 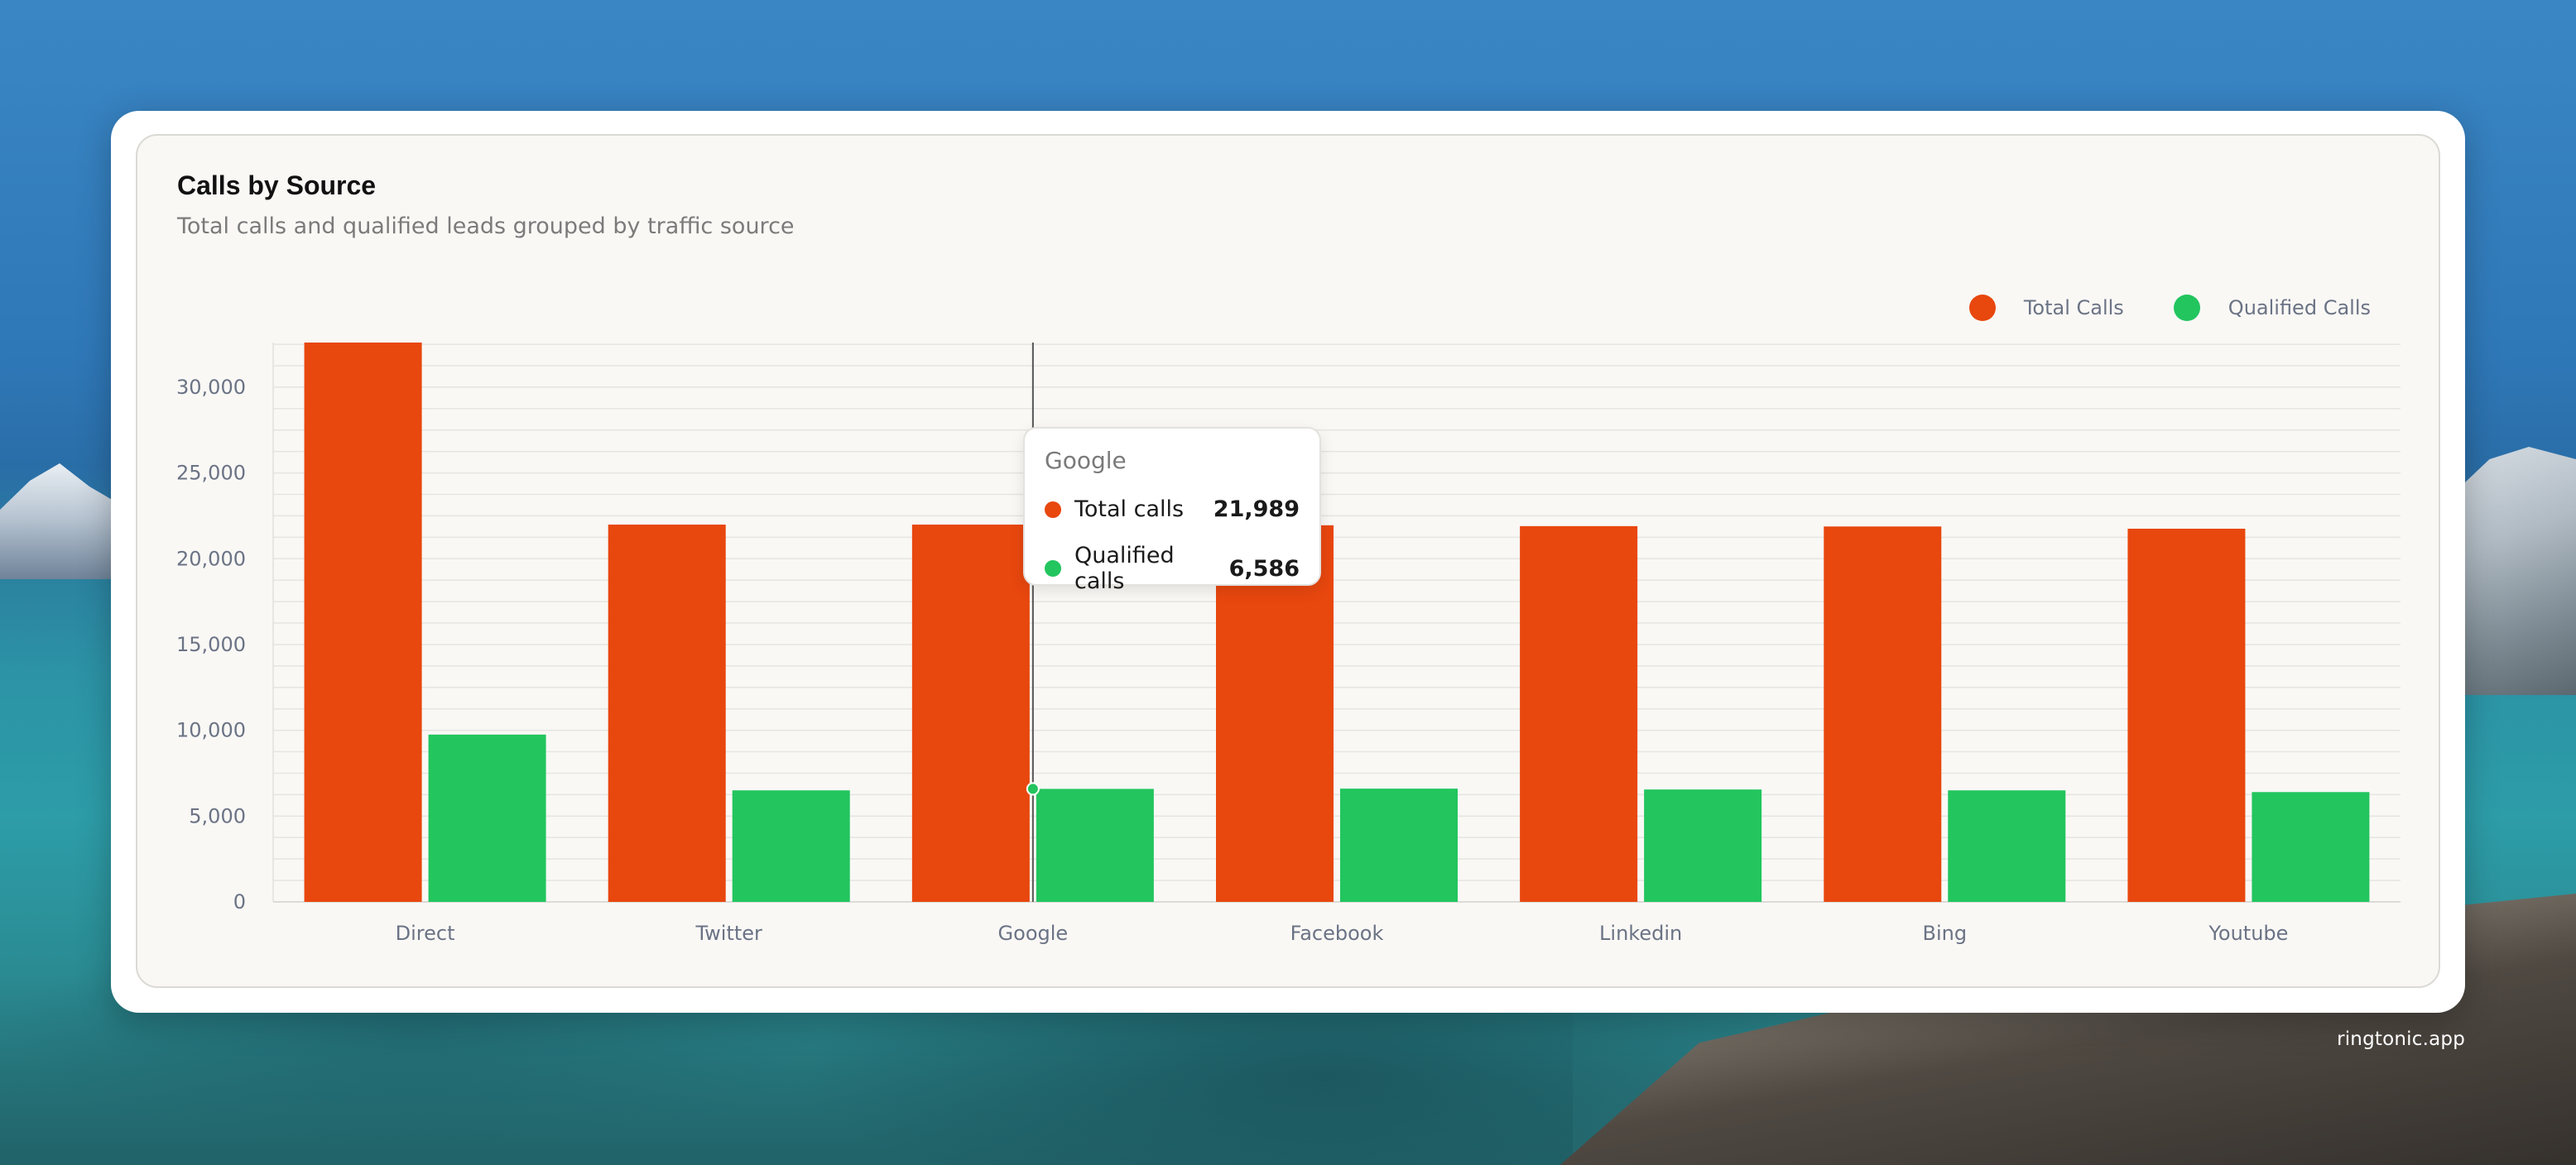 What do you see at coordinates (2186, 308) in the screenshot?
I see `legend-dot-qualified-calls` at bounding box center [2186, 308].